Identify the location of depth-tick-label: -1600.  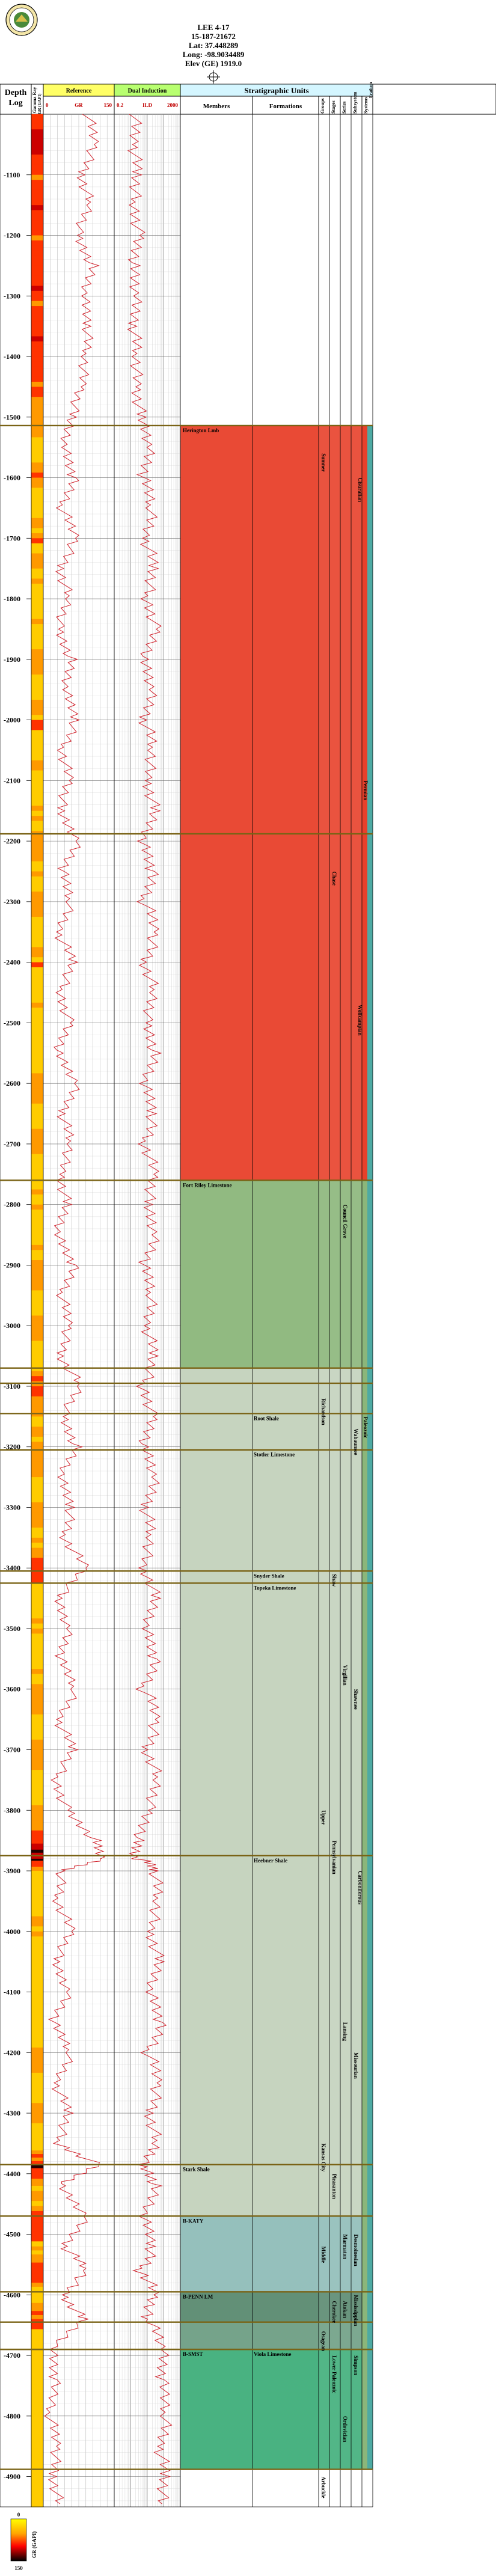
(12, 478).